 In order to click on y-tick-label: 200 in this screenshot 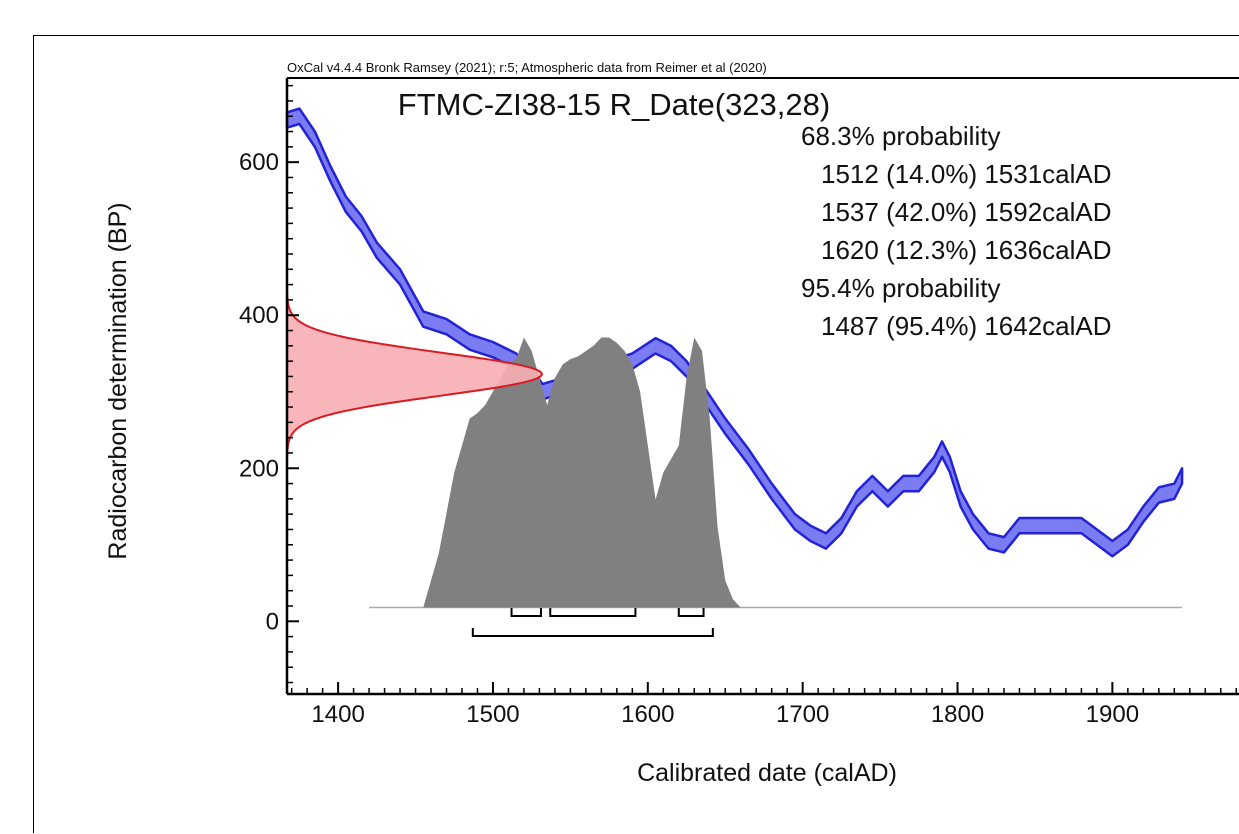, I will do `click(259, 468)`.